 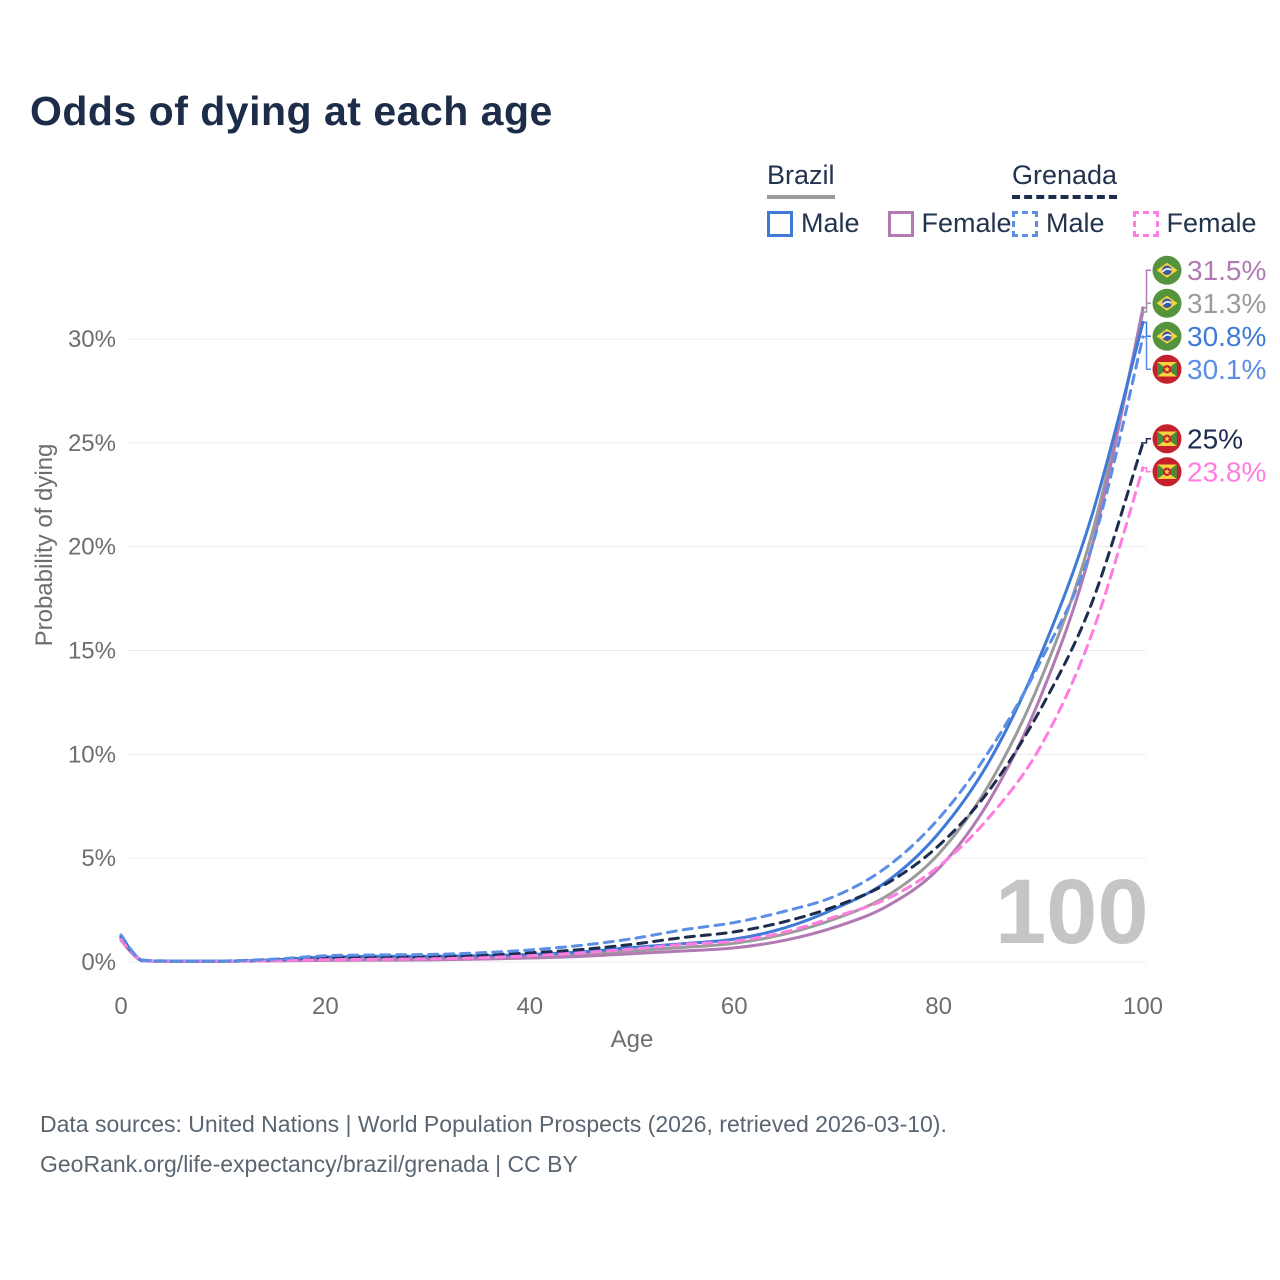 What do you see at coordinates (92, 339) in the screenshot?
I see `y-tick-label: 30%` at bounding box center [92, 339].